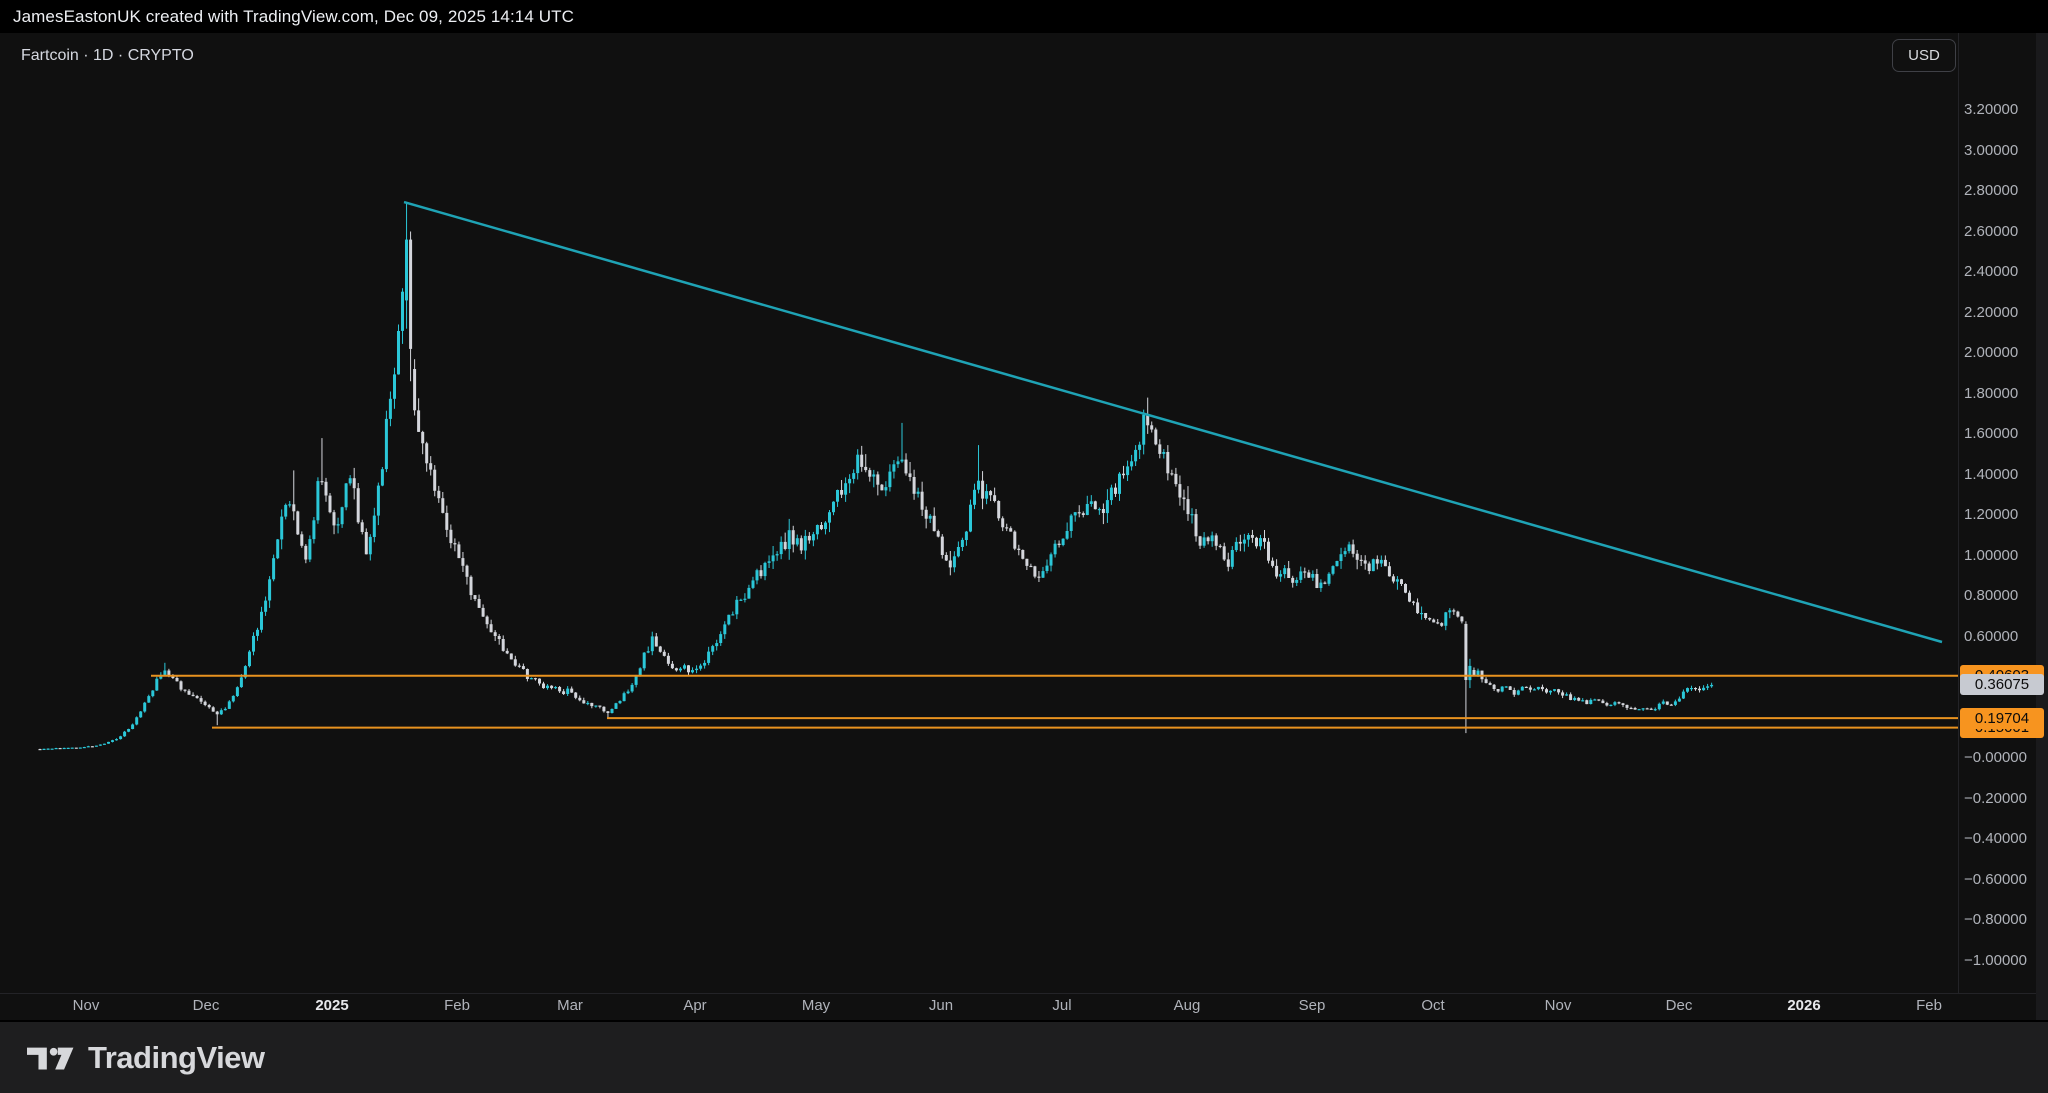 The image size is (2048, 1093). Describe the element at coordinates (1991, 433) in the screenshot. I see `y-tick-label: 1.60000` at that location.